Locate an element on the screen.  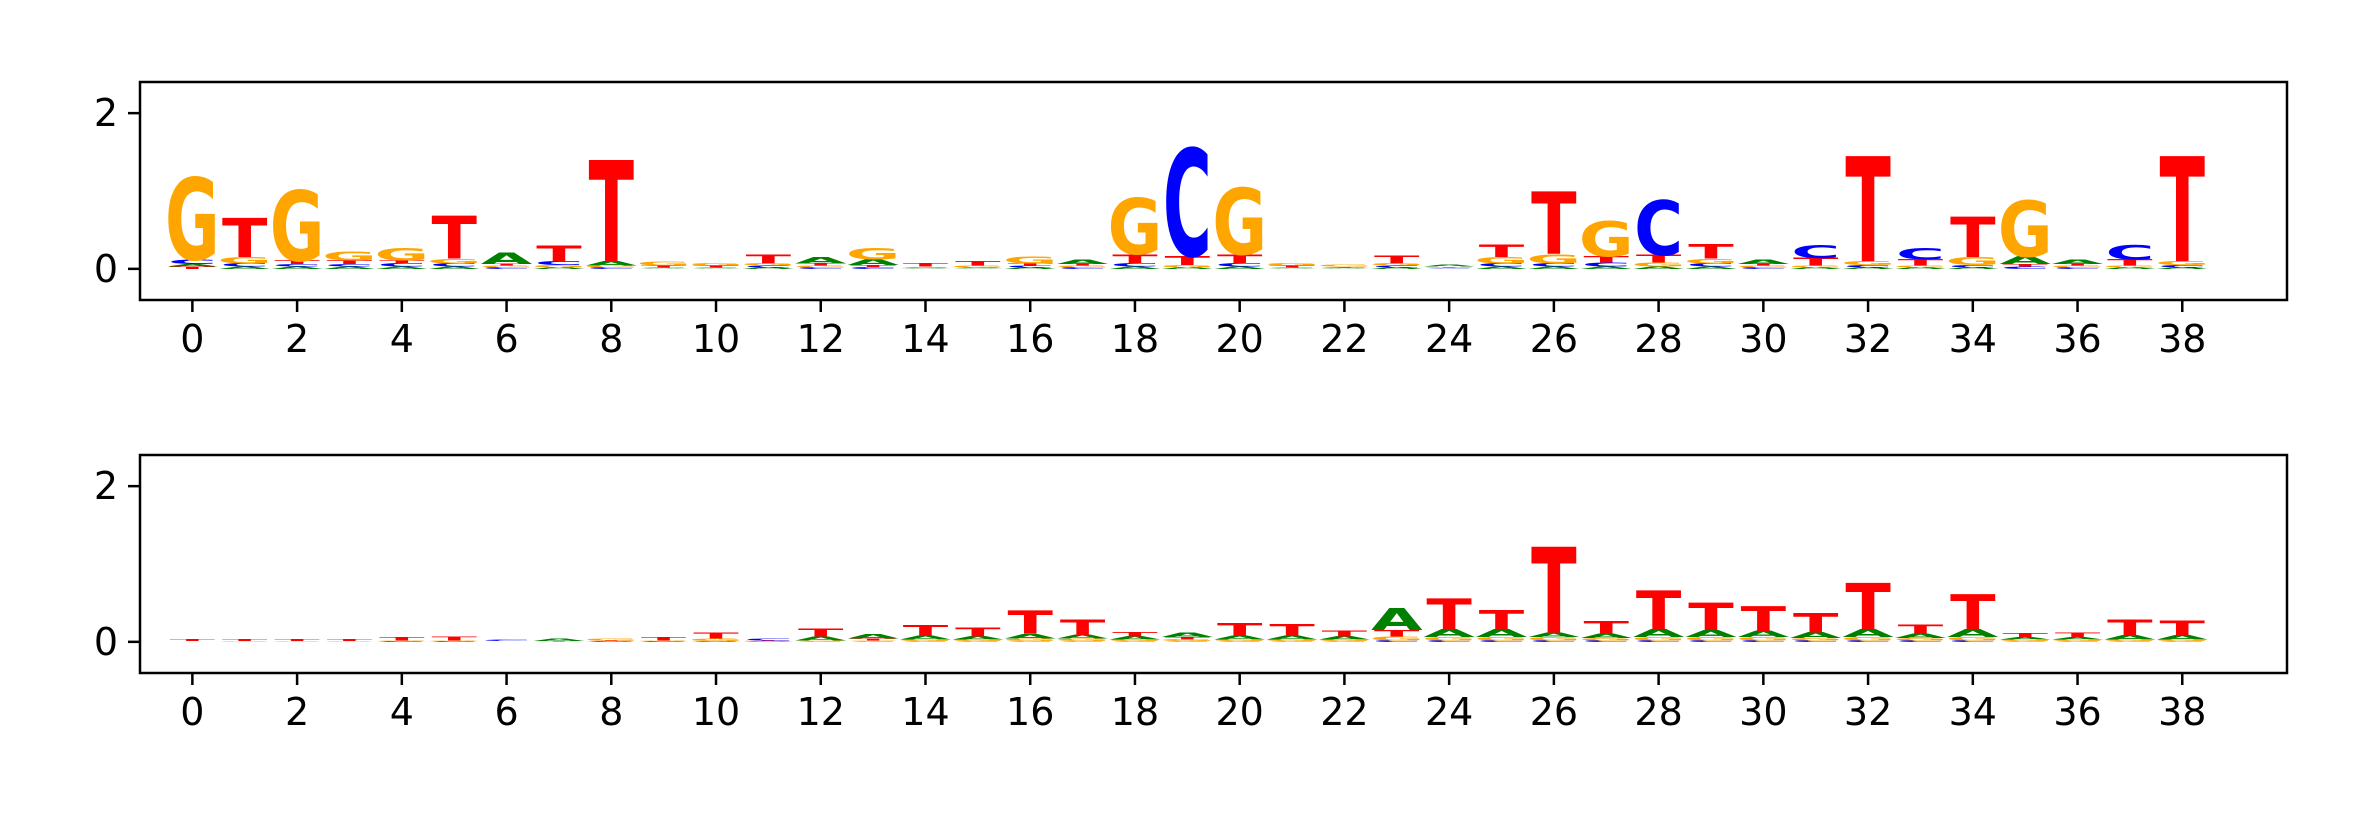
x-tick-label: 22 is located at coordinates (1344, 712).